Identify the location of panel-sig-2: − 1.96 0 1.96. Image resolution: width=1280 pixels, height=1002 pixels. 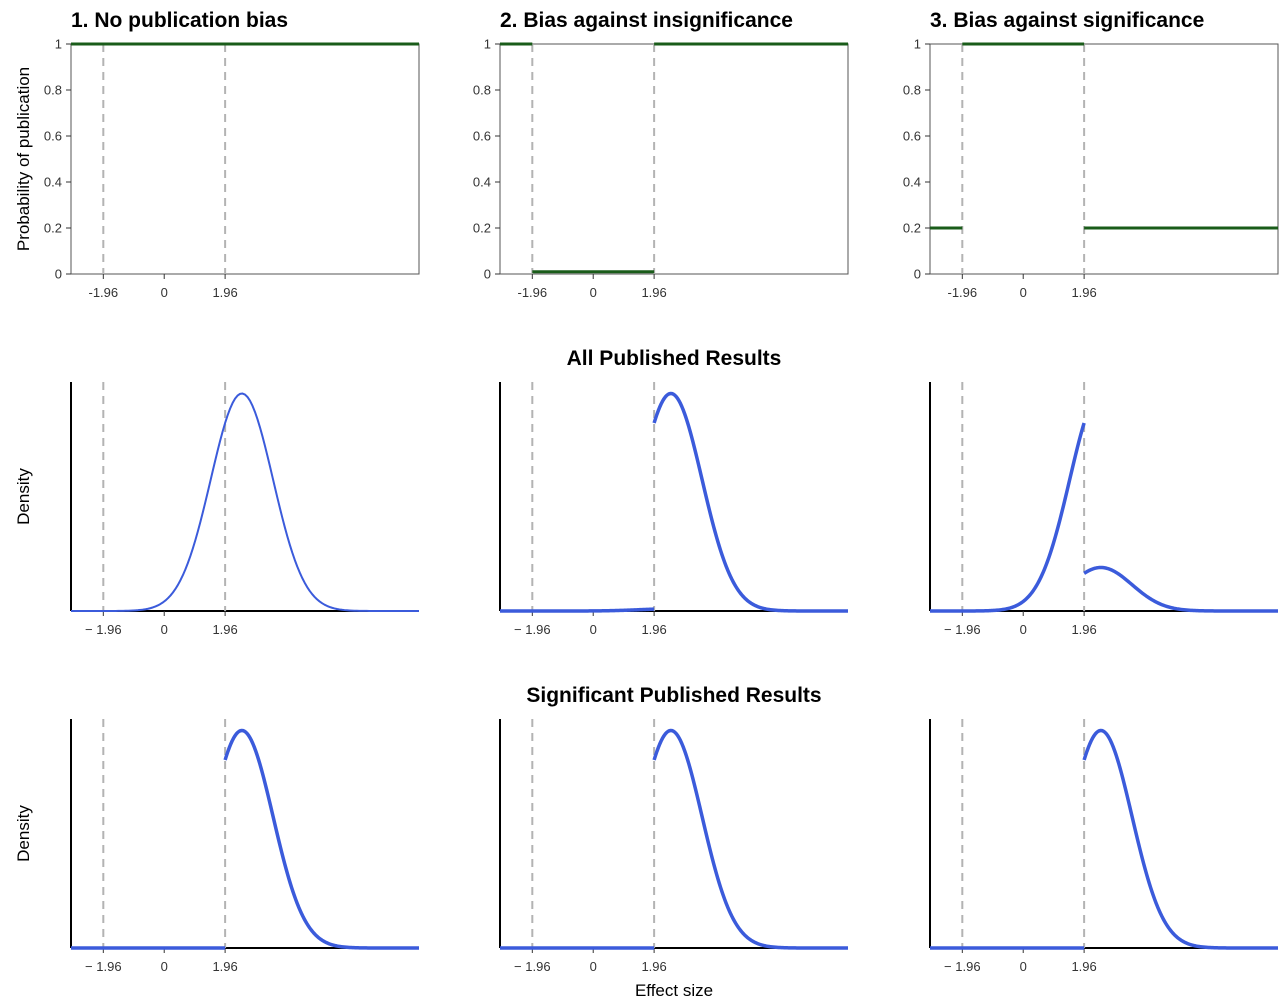
(674, 846).